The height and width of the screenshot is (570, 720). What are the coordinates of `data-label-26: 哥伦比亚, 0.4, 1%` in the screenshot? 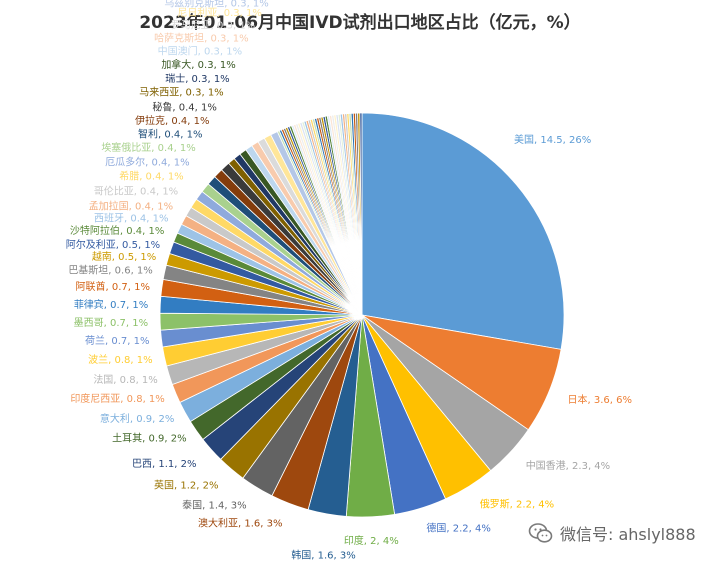 It's located at (136, 190).